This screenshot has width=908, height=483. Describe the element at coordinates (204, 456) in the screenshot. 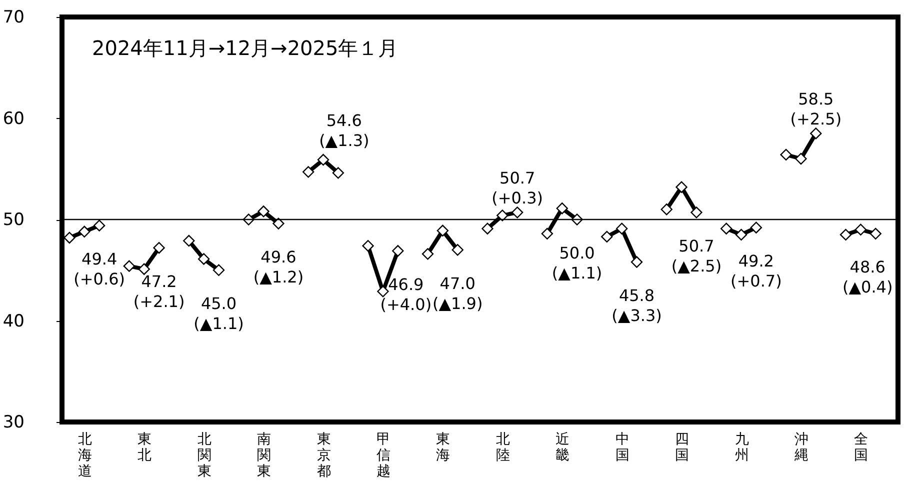

I see `x-tick-label: 北関東` at that location.